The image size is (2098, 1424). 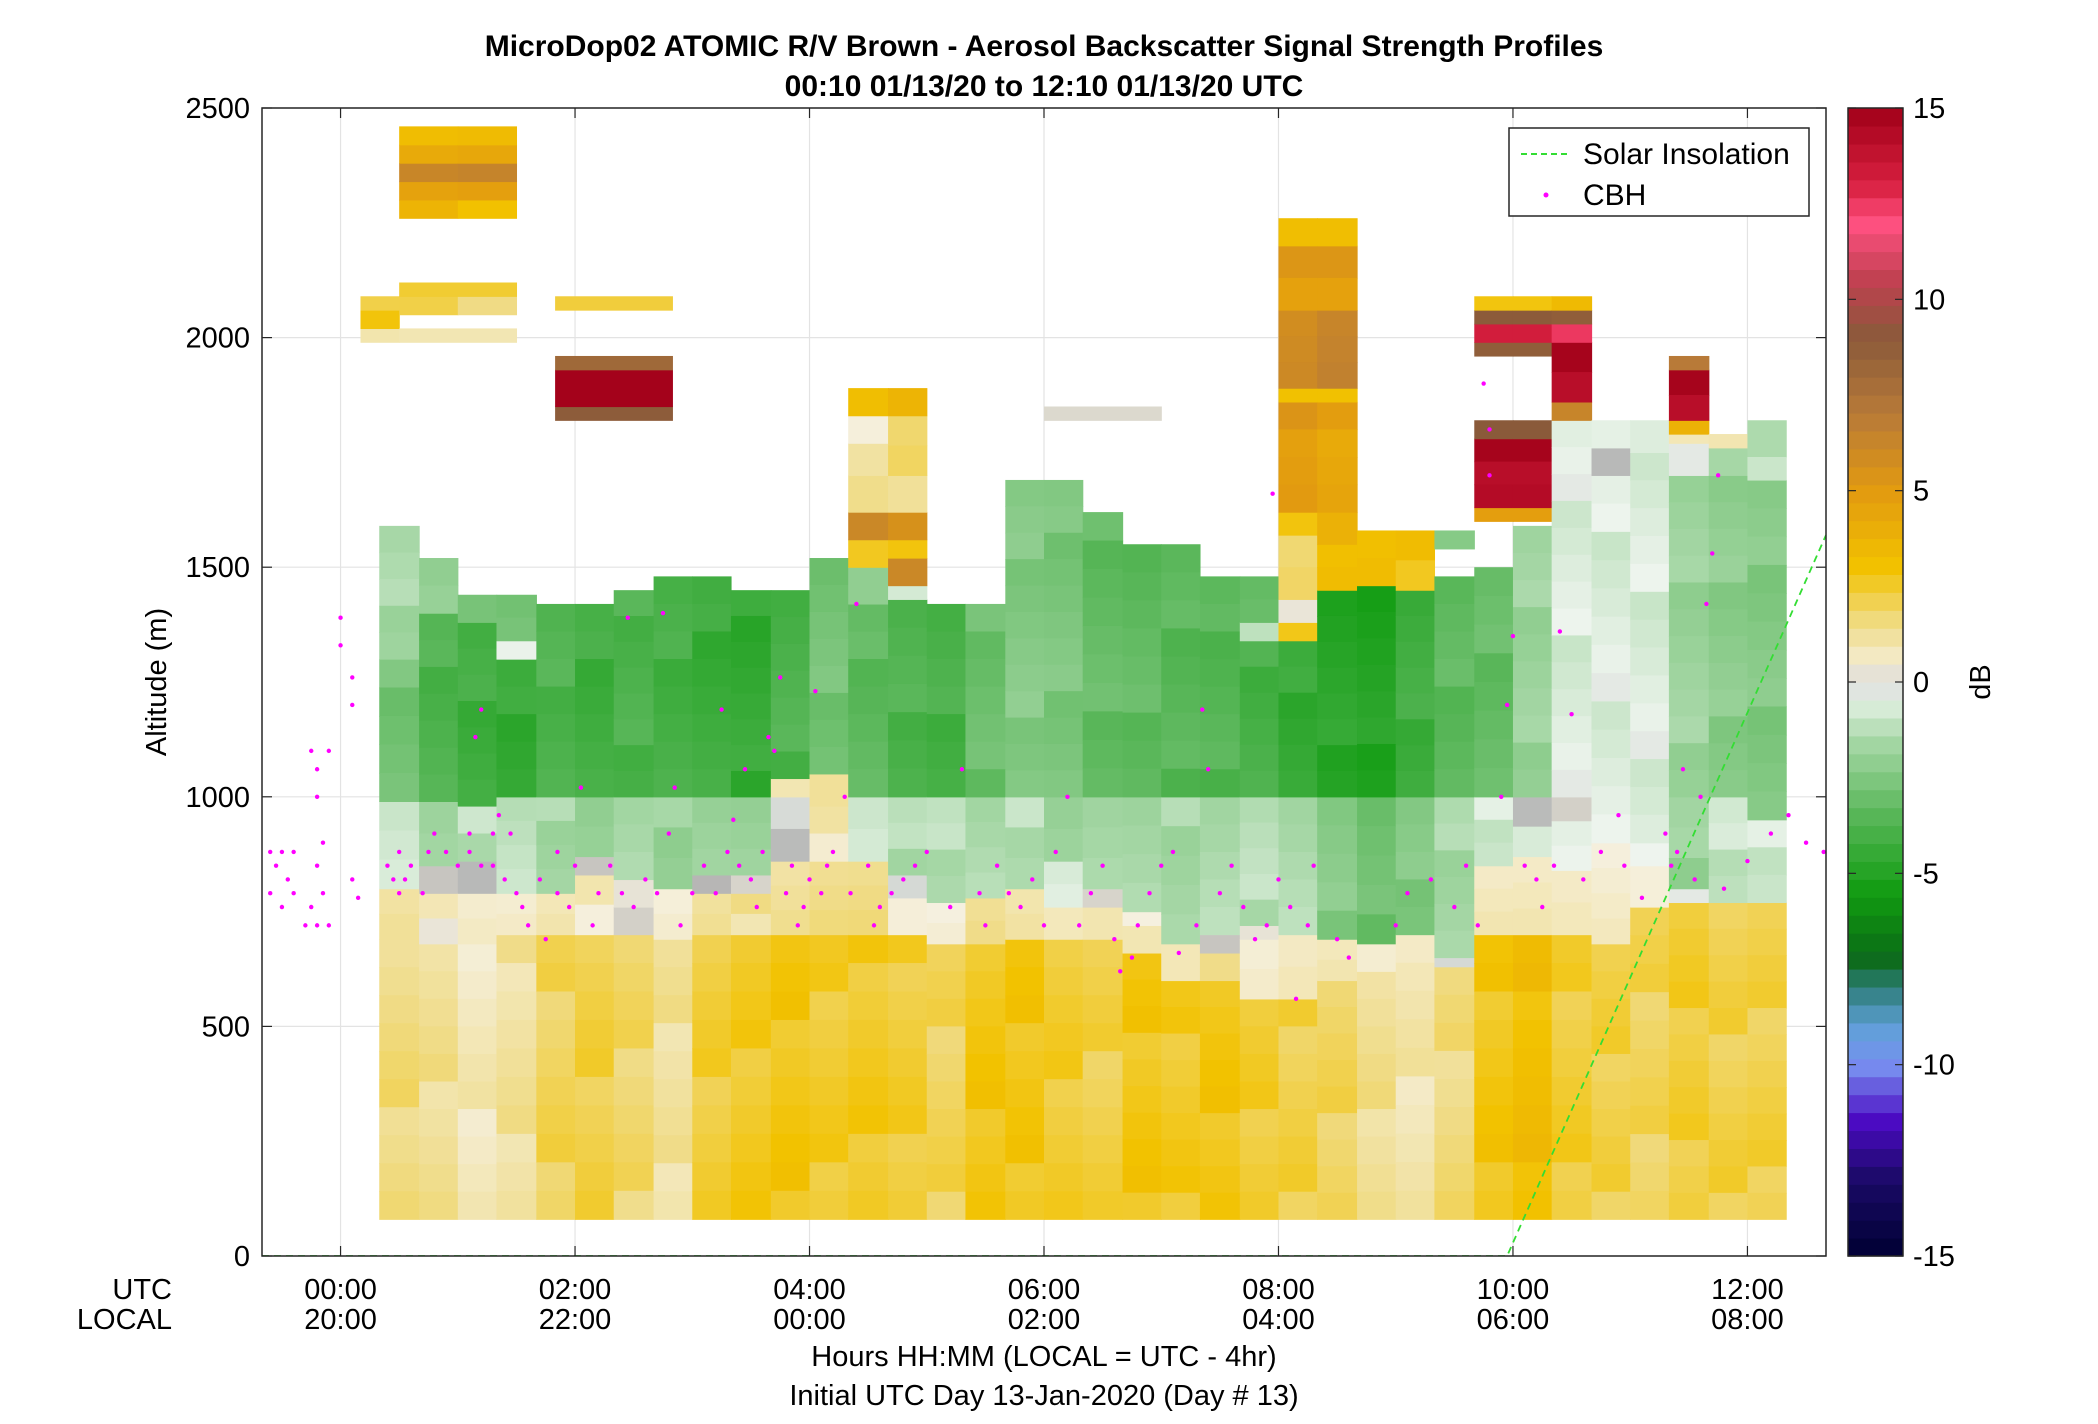 I want to click on colorbar-tick-label-4: -5, so click(x=1926, y=874).